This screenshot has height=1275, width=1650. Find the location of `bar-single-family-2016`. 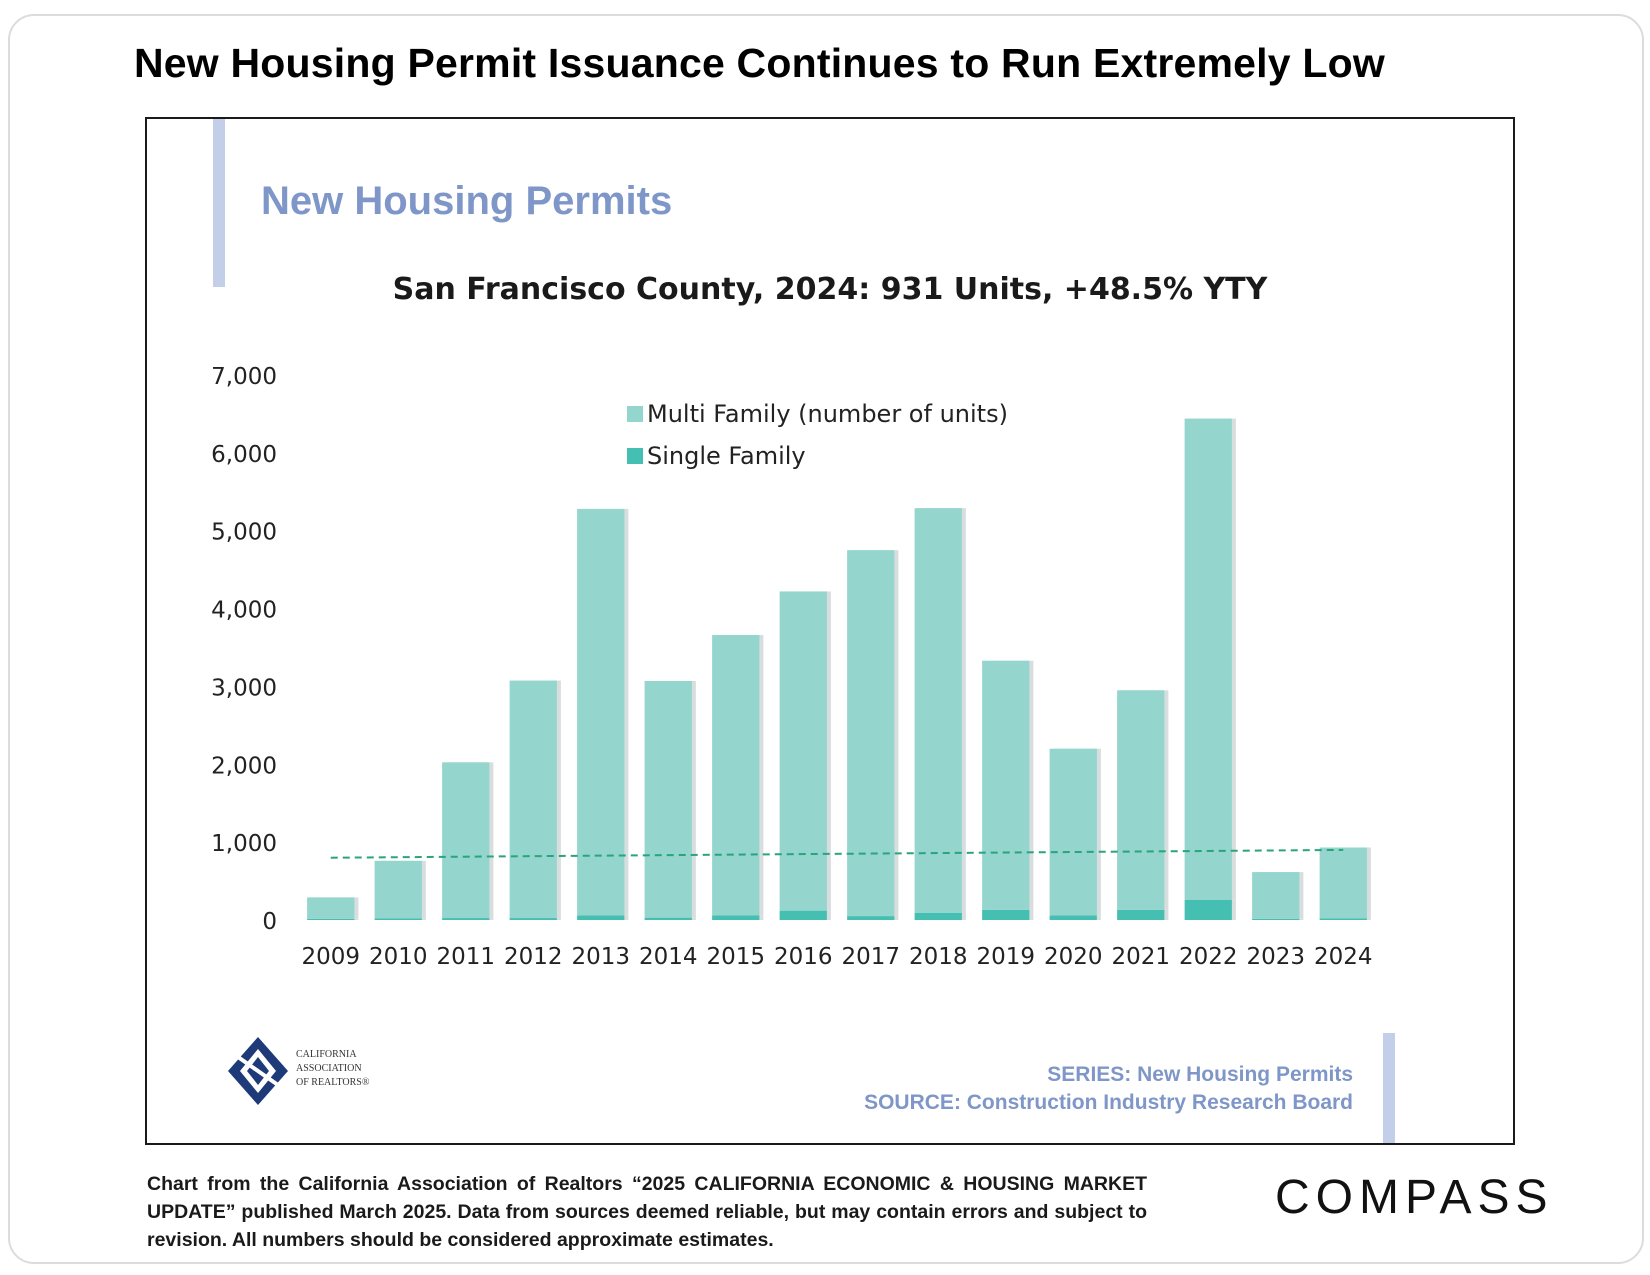

bar-single-family-2016 is located at coordinates (803, 915).